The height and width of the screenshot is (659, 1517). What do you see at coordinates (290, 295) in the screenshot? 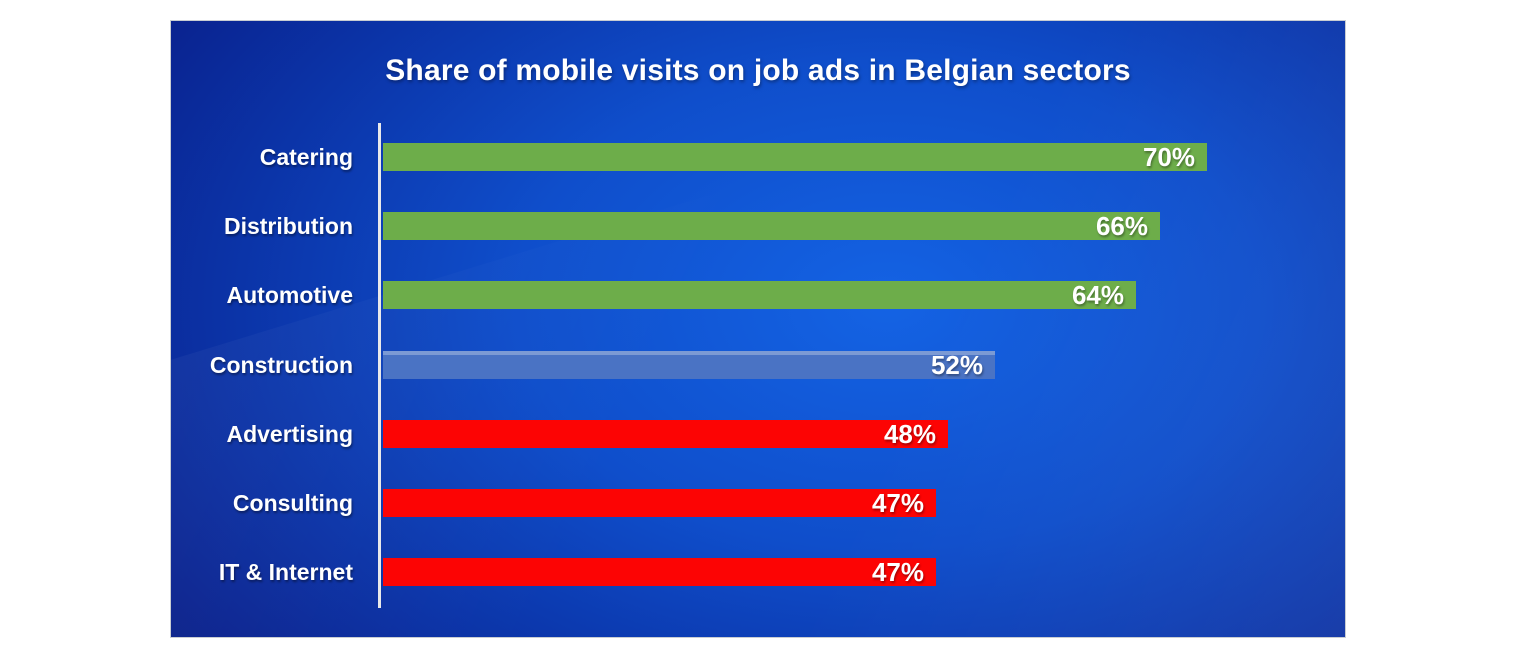
I see `category-label: Automotive` at bounding box center [290, 295].